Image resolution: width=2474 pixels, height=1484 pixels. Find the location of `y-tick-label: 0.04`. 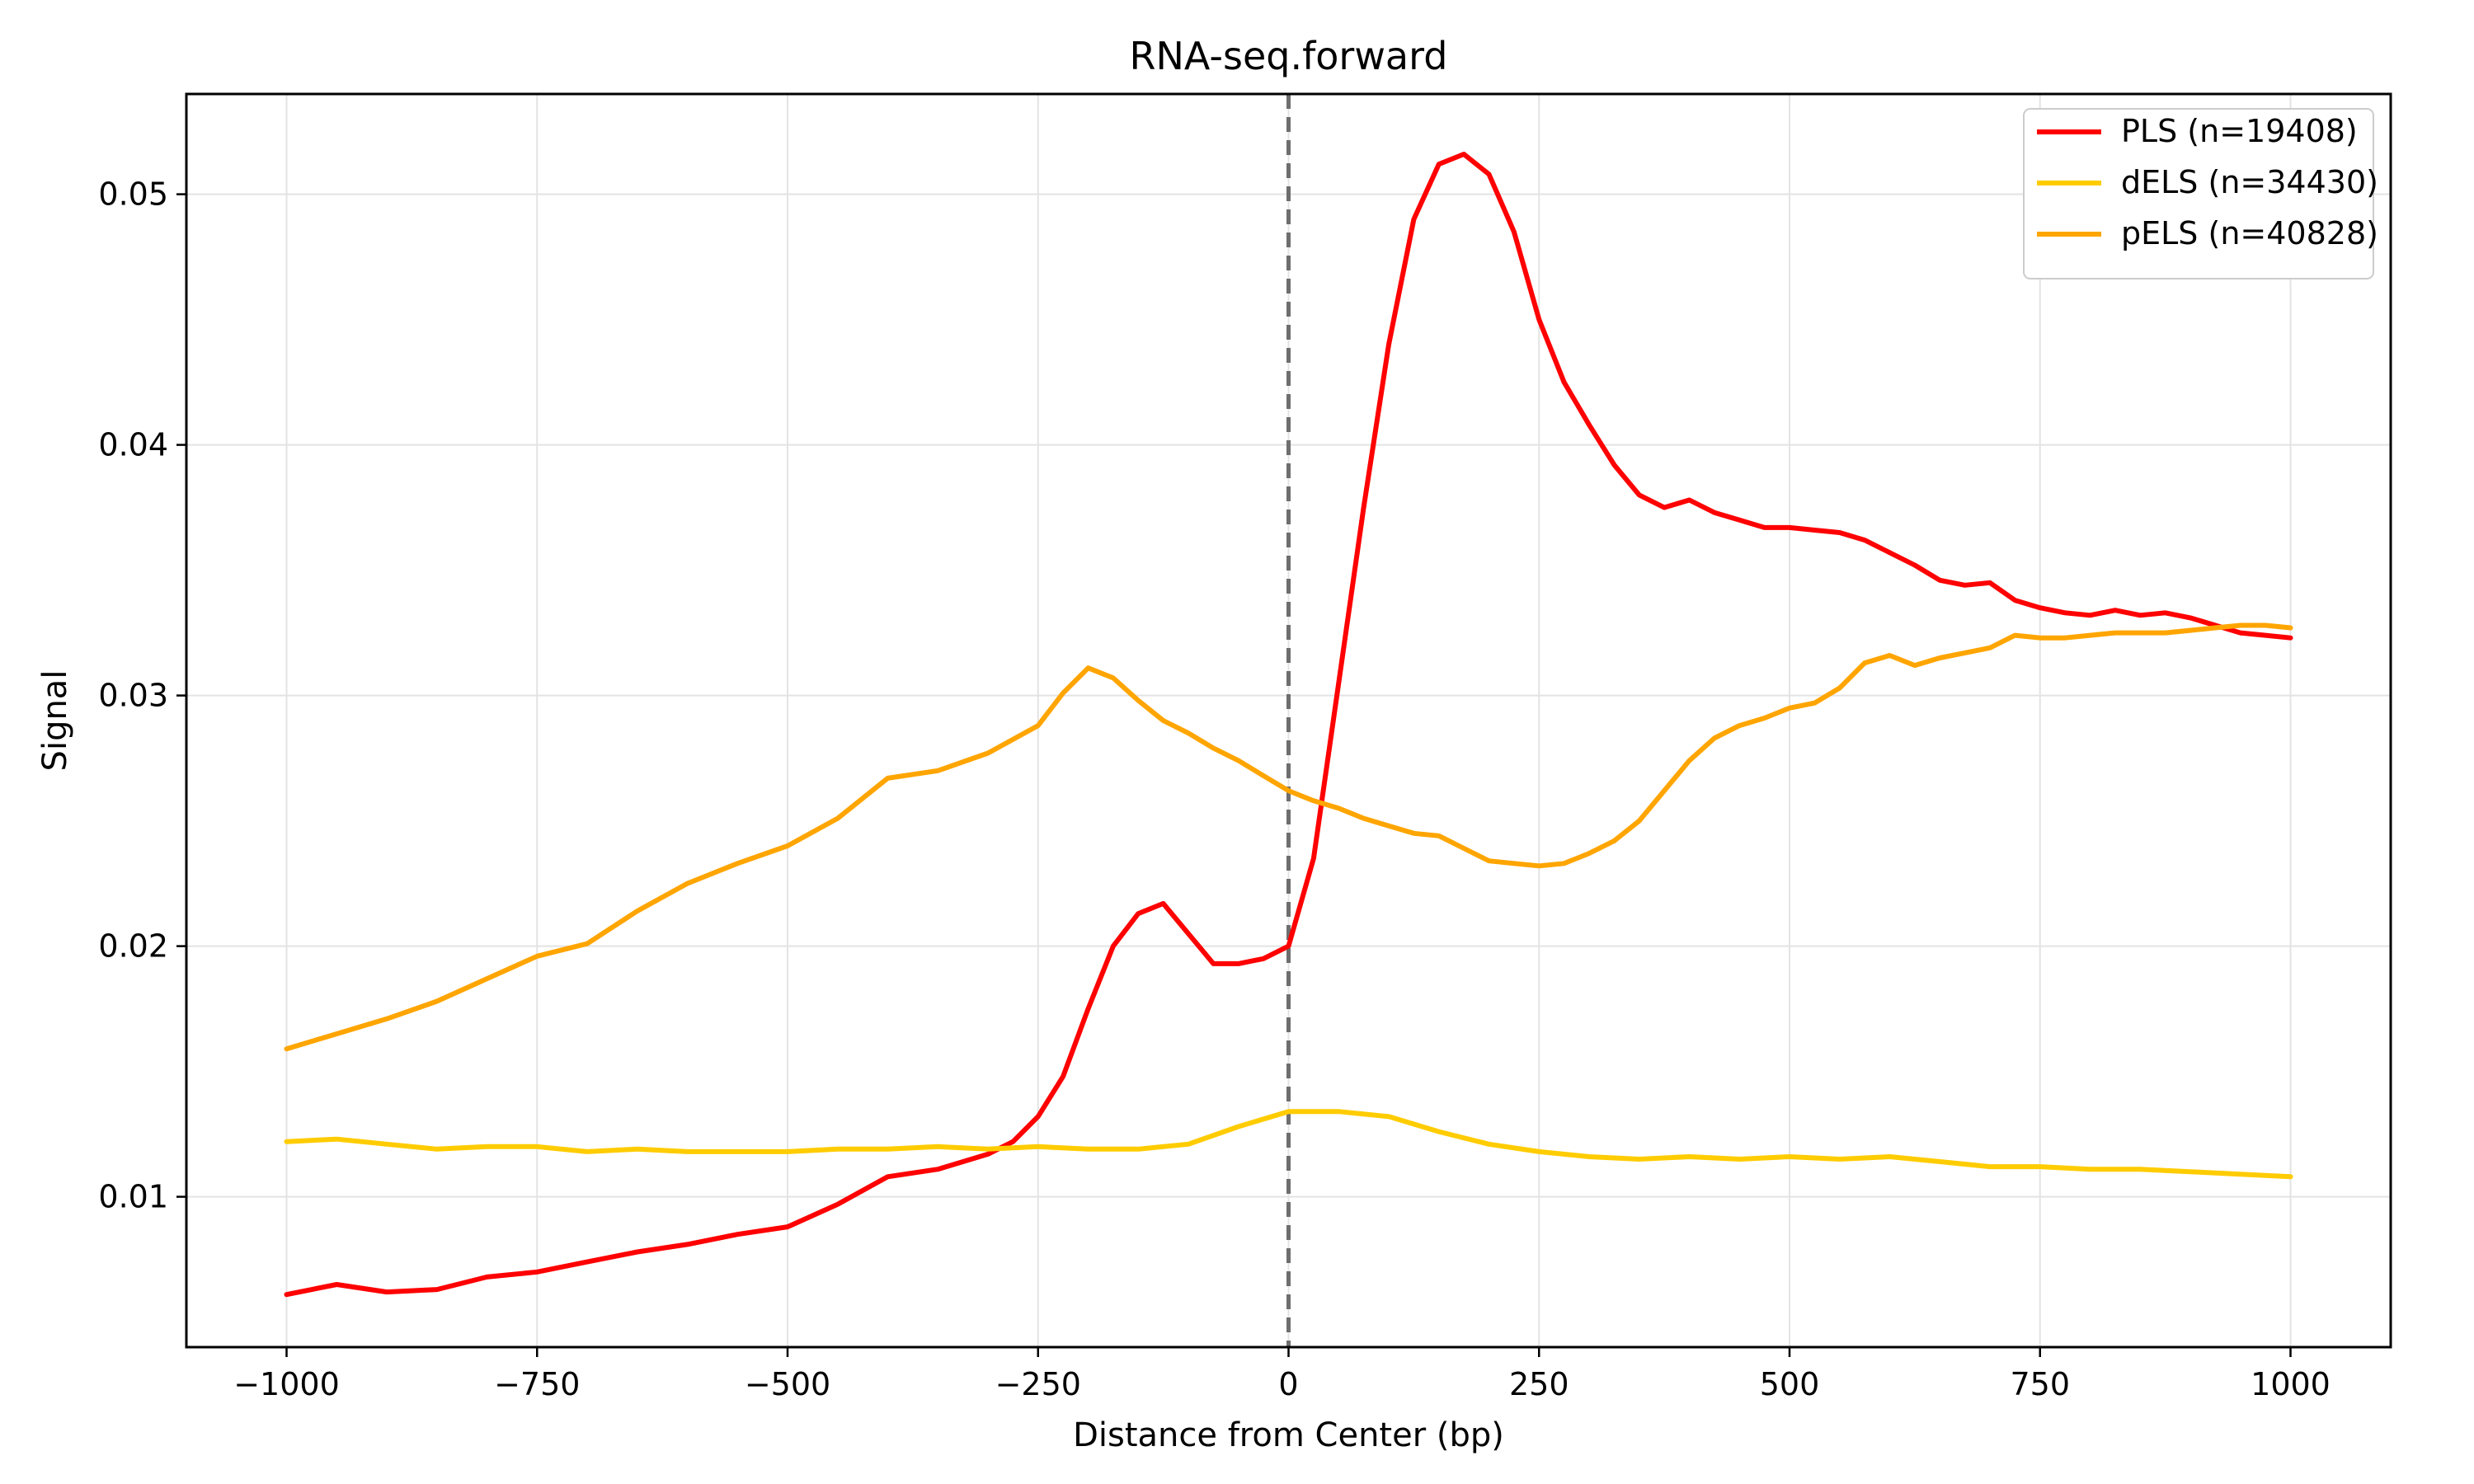

y-tick-label: 0.04 is located at coordinates (133, 445).